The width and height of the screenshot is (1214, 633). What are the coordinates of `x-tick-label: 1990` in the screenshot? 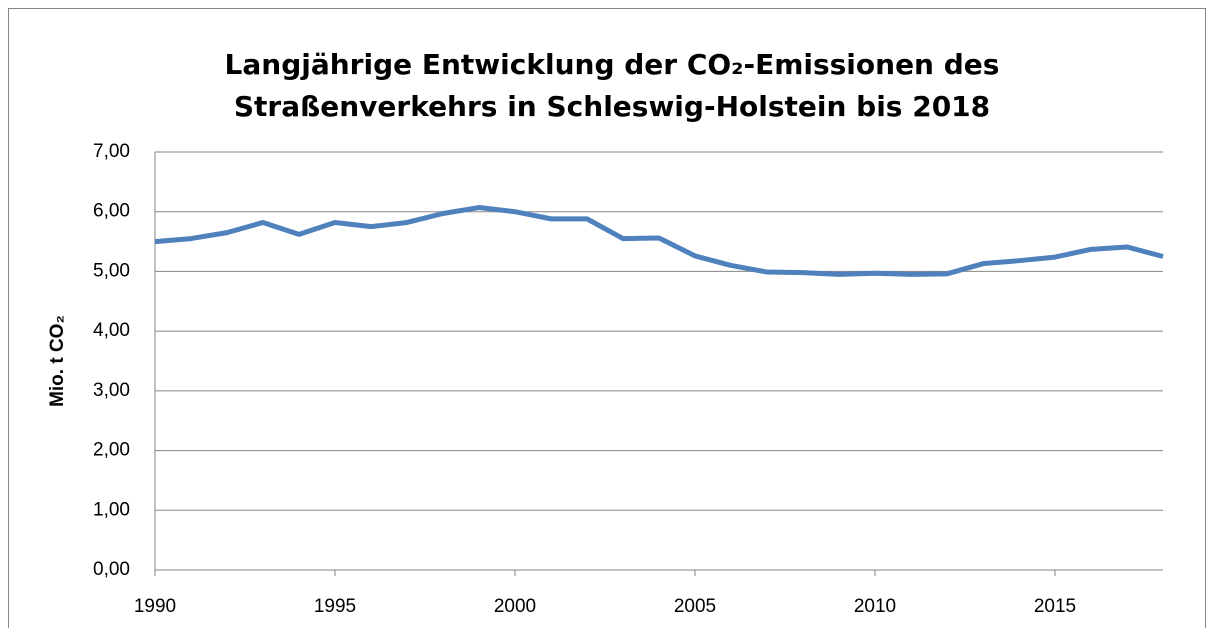 It's located at (155, 606).